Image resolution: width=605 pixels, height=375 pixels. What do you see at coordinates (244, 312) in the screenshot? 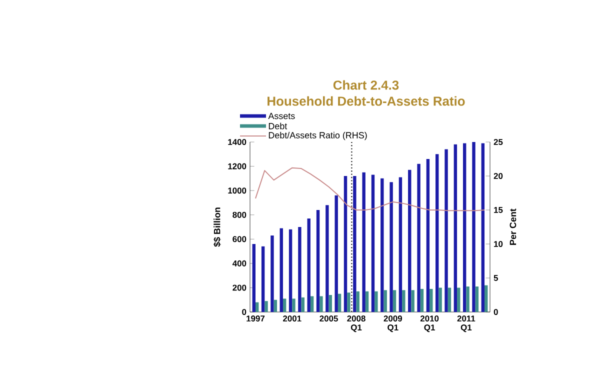
I see `y-tick-label: 0` at bounding box center [244, 312].